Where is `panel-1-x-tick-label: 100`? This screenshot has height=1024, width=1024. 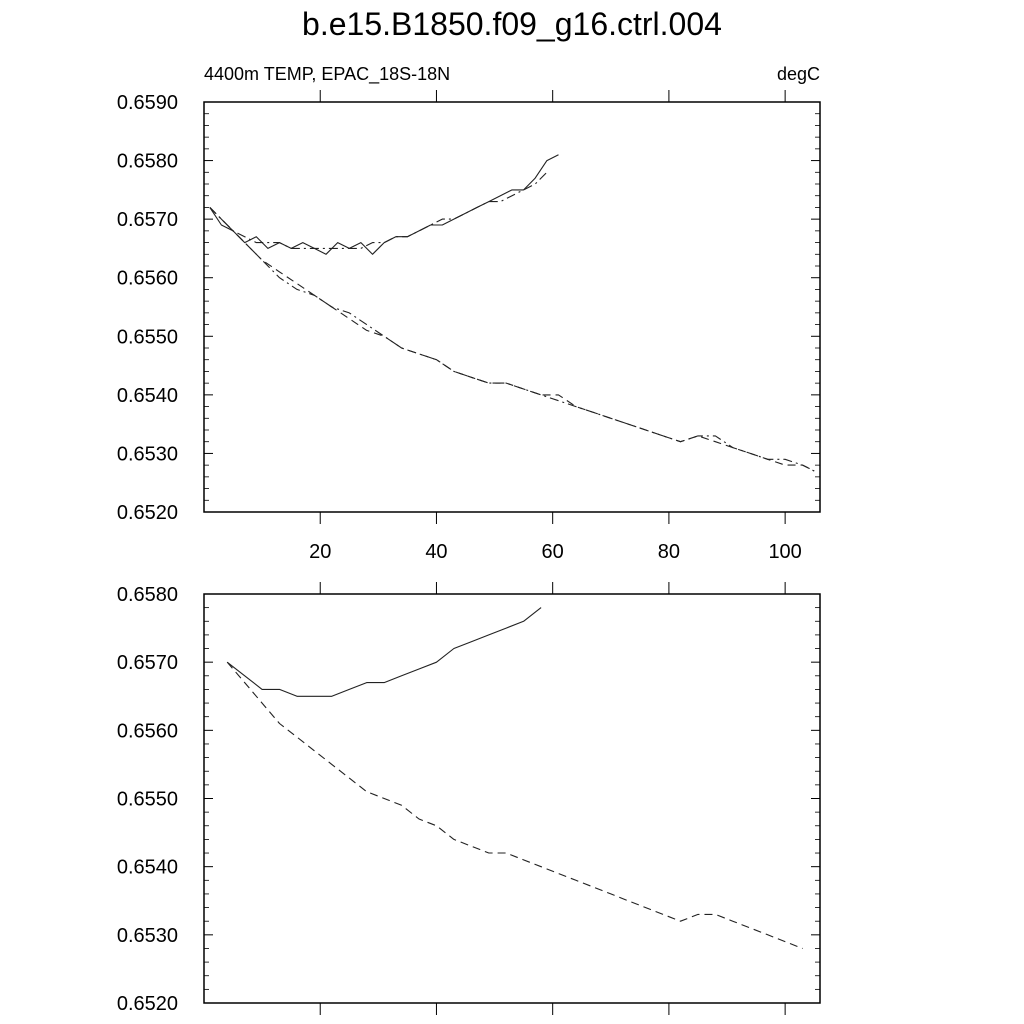
panel-1-x-tick-label: 100 is located at coordinates (784, 552).